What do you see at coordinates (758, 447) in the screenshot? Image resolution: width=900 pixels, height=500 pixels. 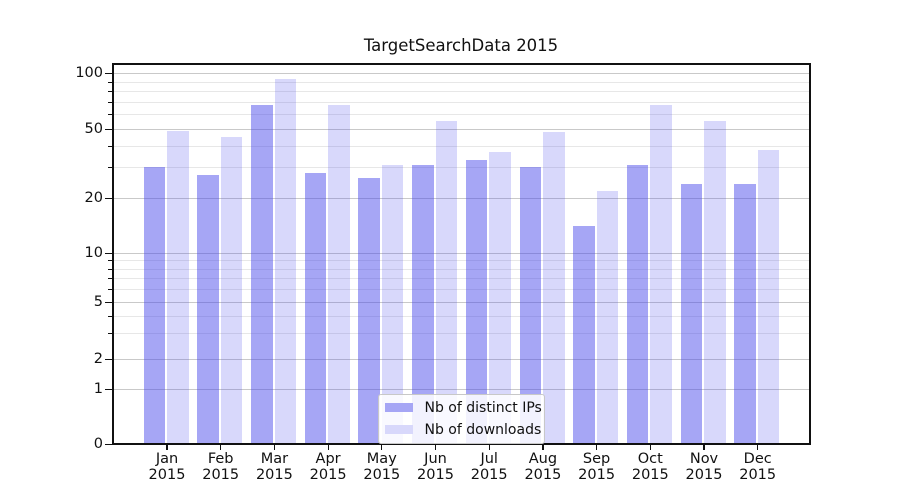 I see `x-tick-mark-dec` at bounding box center [758, 447].